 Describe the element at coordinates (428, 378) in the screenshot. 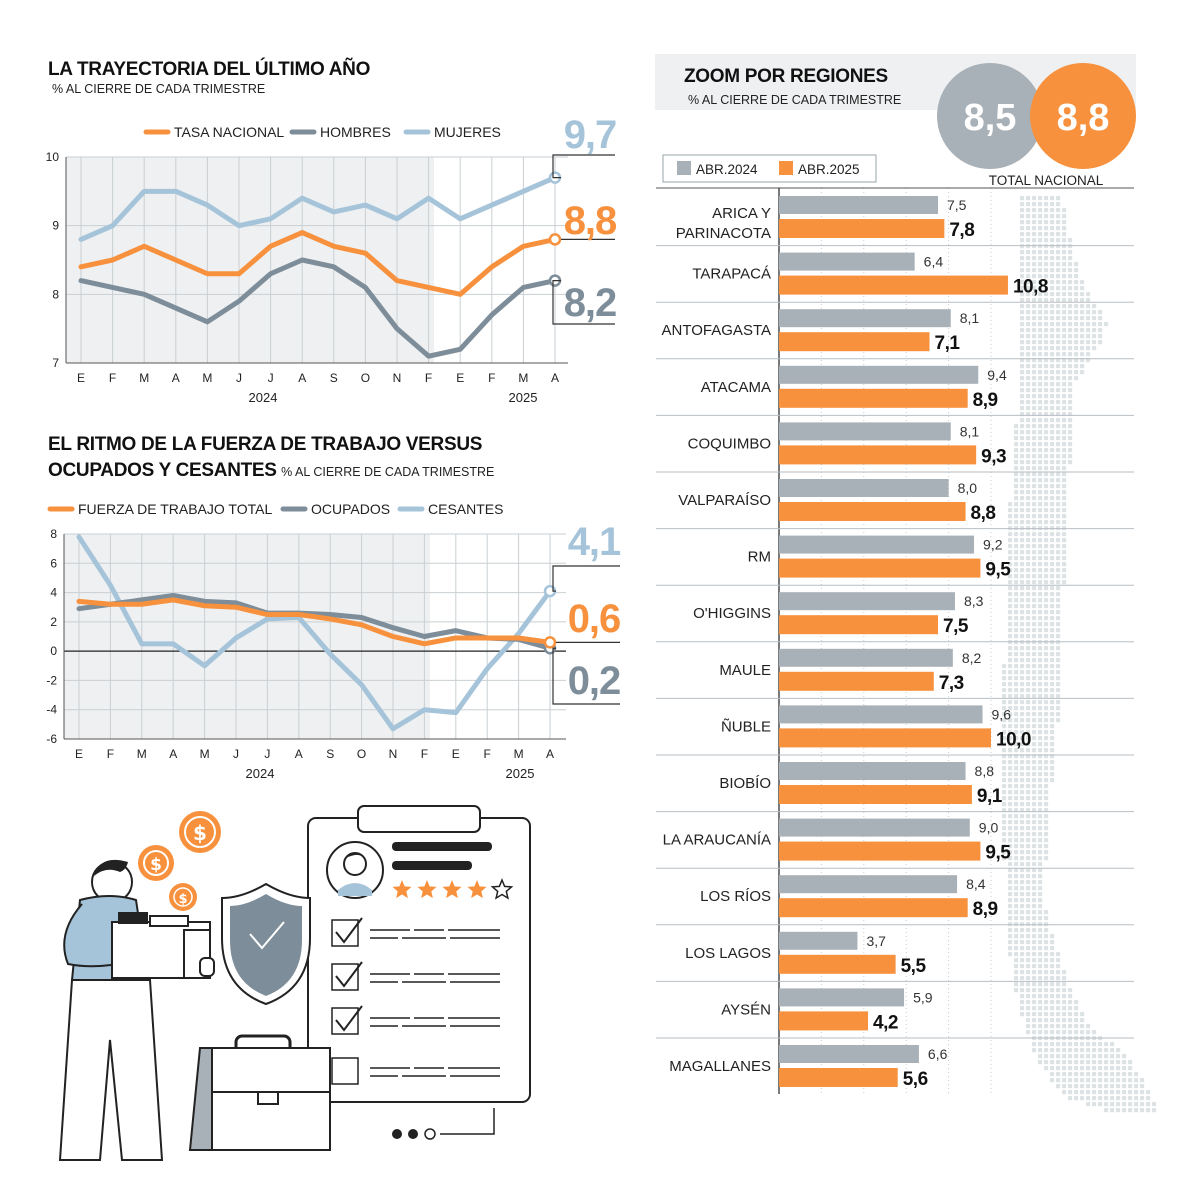

I see `x-tick-label: F` at that location.